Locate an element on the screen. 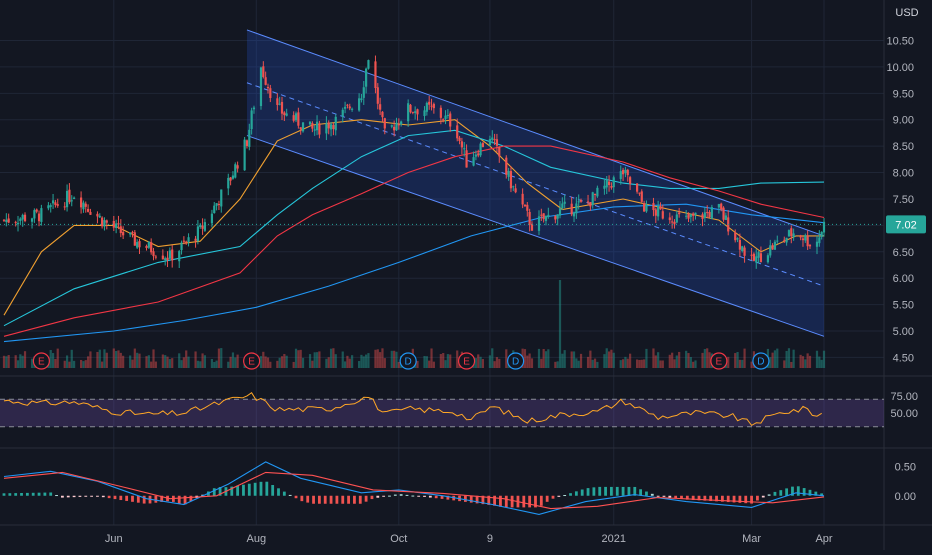  price-tick-label: 9.50 is located at coordinates (903, 94).